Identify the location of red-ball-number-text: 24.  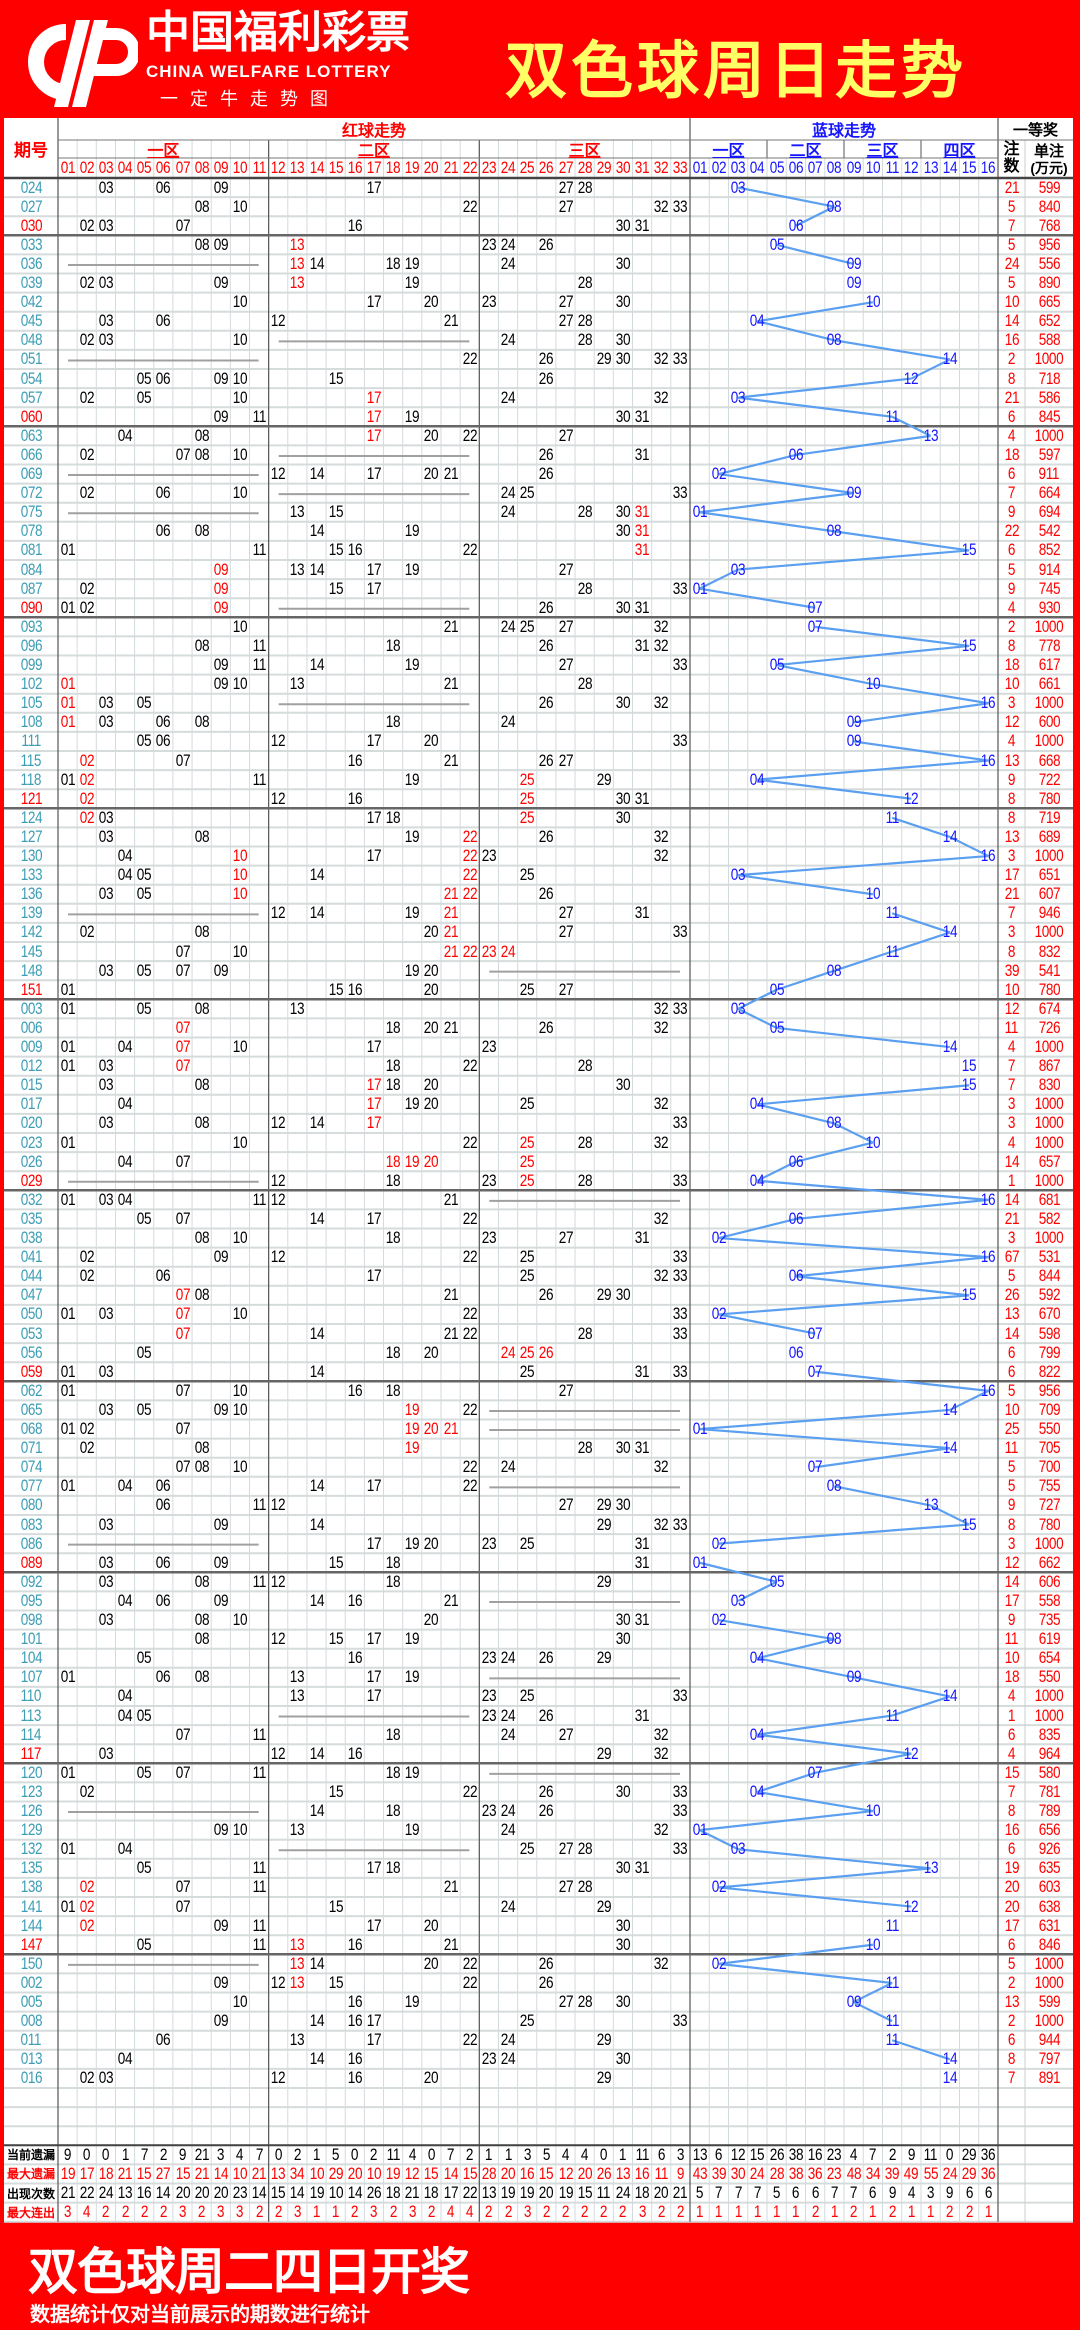
(508, 951).